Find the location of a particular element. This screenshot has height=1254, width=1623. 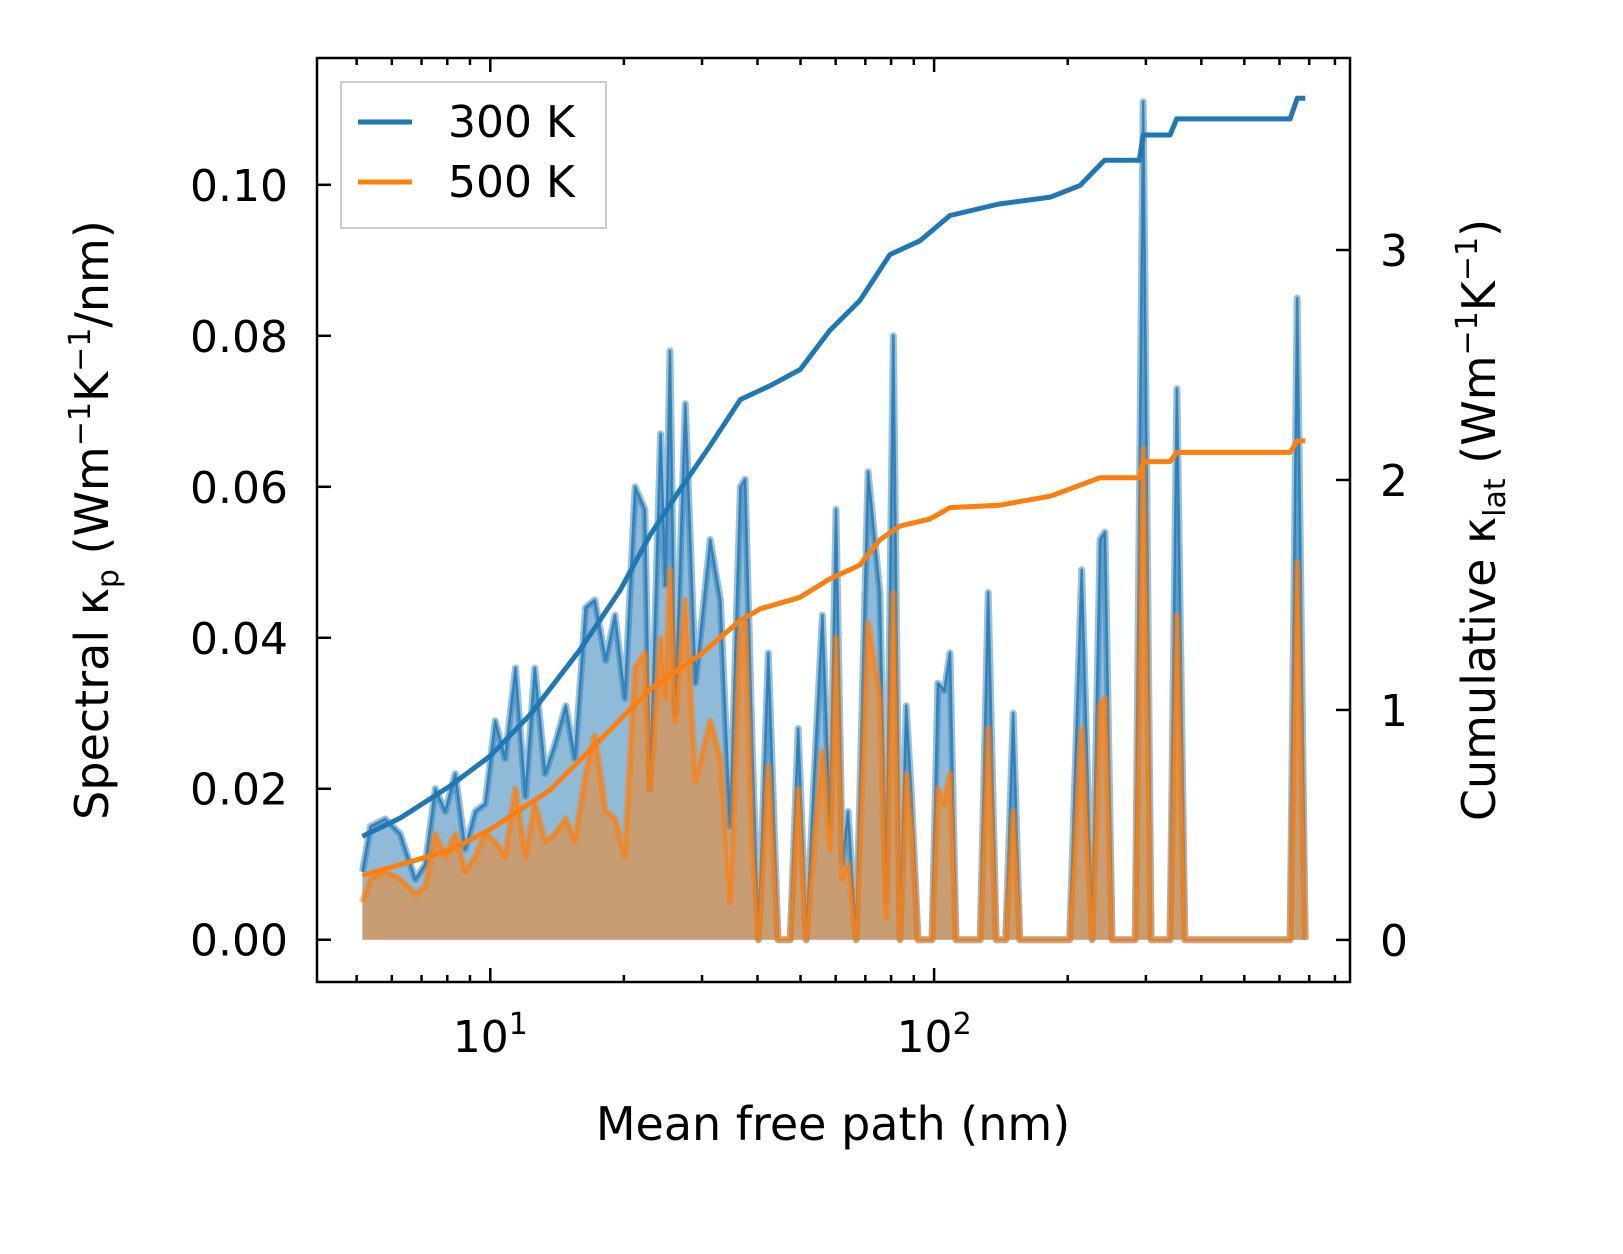

y-tick-label-left: 0.08 is located at coordinates (239, 337).